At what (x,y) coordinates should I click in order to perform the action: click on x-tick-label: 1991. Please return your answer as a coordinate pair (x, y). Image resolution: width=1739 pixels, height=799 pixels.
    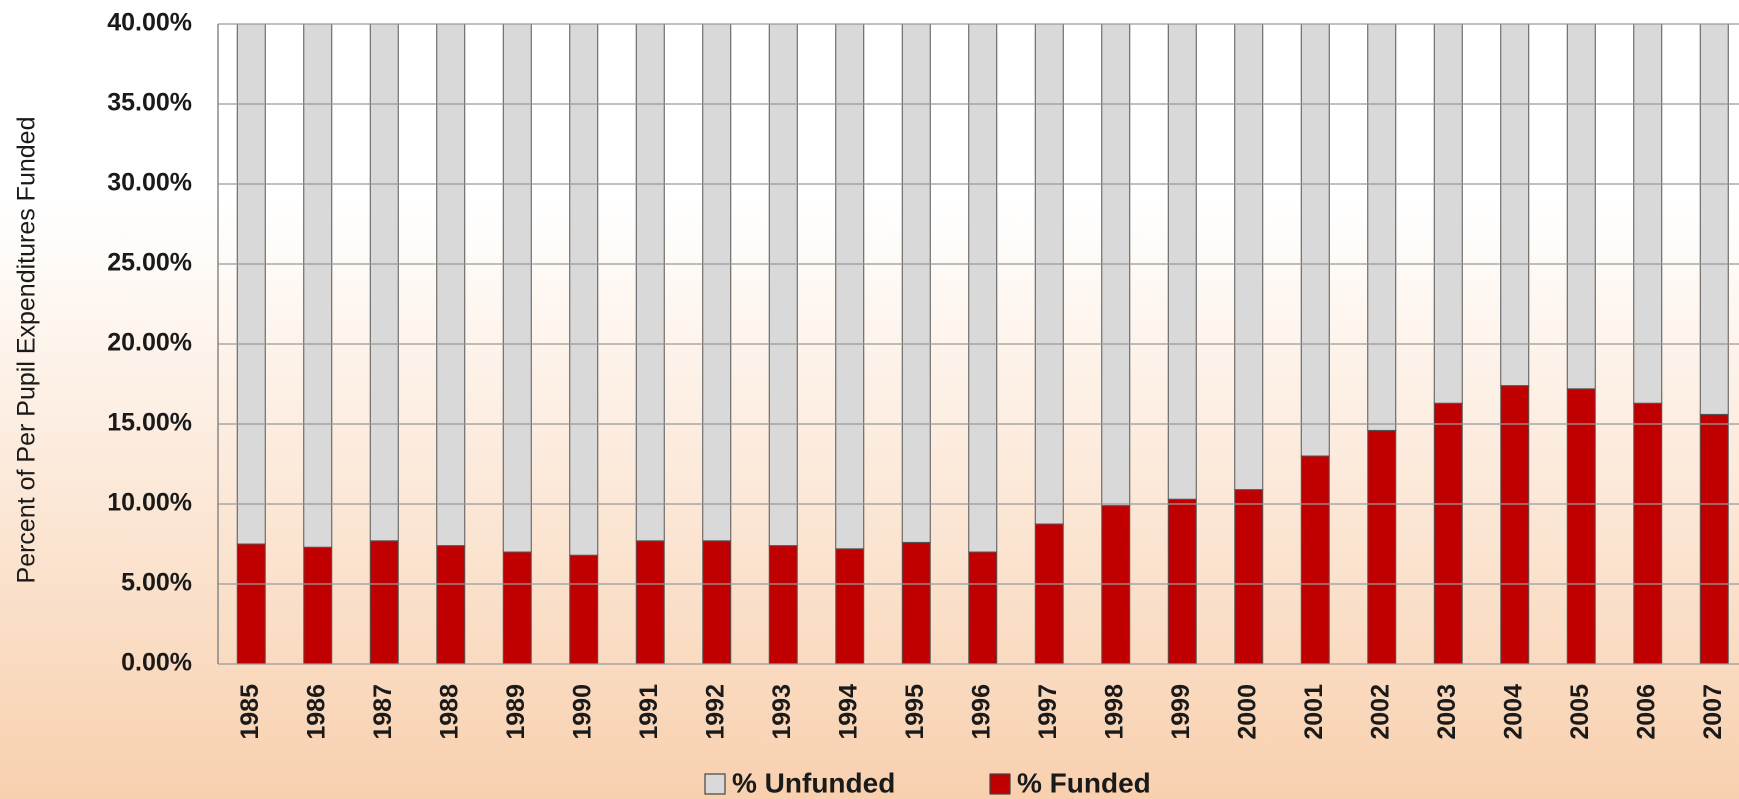
    Looking at the image, I should click on (649, 712).